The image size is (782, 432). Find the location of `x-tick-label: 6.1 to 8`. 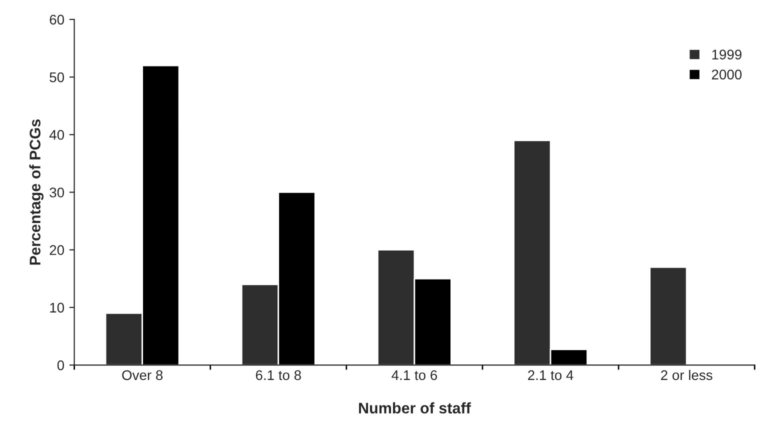

x-tick-label: 6.1 to 8 is located at coordinates (278, 375).